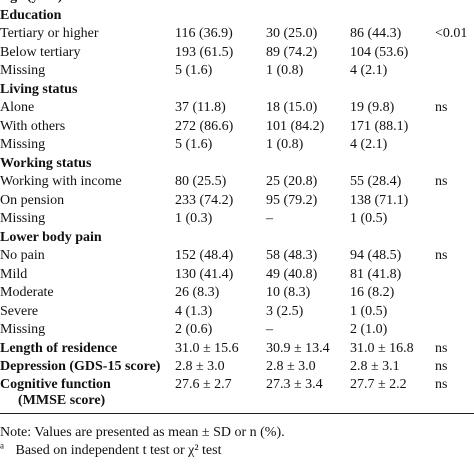 Image resolution: width=474 pixels, height=474 pixels. Describe the element at coordinates (237, 275) in the screenshot. I see `table-row: Mild 130 (41.4) 49 (40.8) 81 (41.8)` at that location.